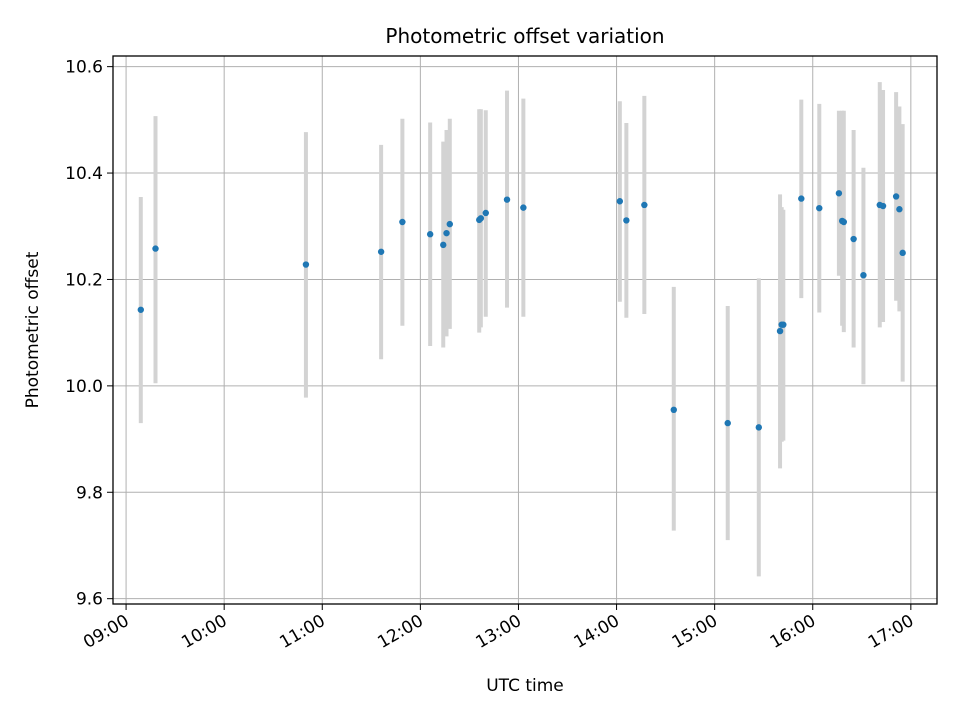 This screenshot has height=720, width=960. I want to click on y-tick-label: 9.6, so click(89, 600).